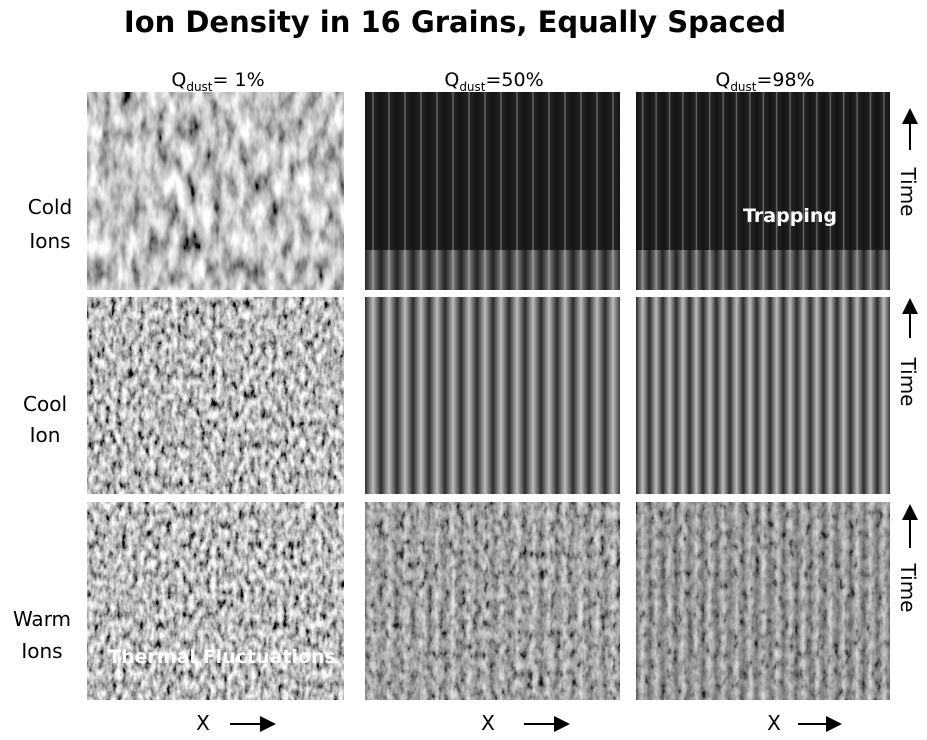 This screenshot has height=740, width=927. Describe the element at coordinates (493, 81) in the screenshot. I see `column-header: Qdust=50%` at that location.